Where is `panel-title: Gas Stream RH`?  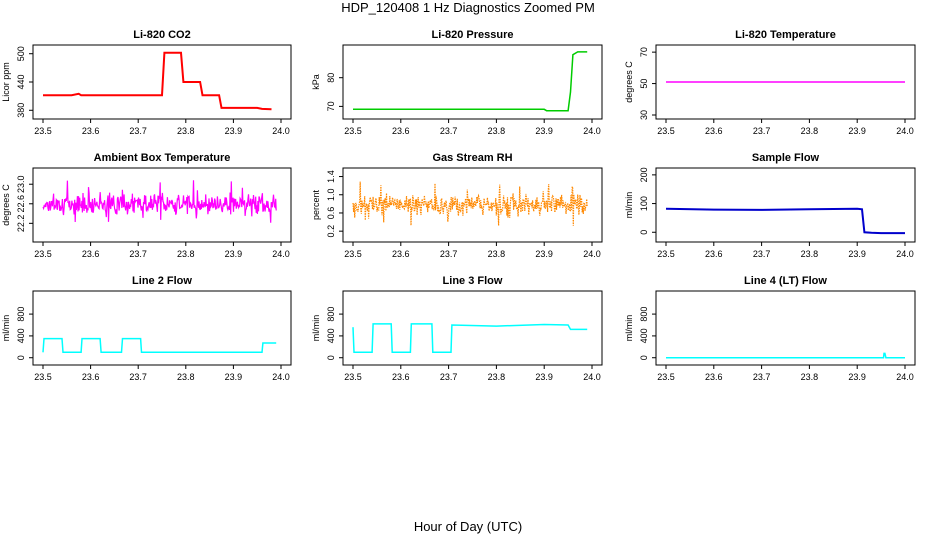
panel-title: Gas Stream RH is located at coordinates (472, 158).